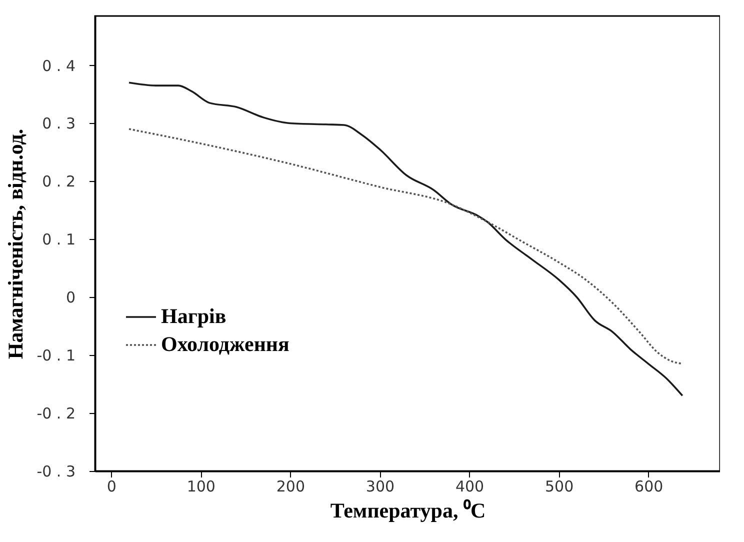  Describe the element at coordinates (71, 297) in the screenshot. I see `y-tick-label: 0` at that location.